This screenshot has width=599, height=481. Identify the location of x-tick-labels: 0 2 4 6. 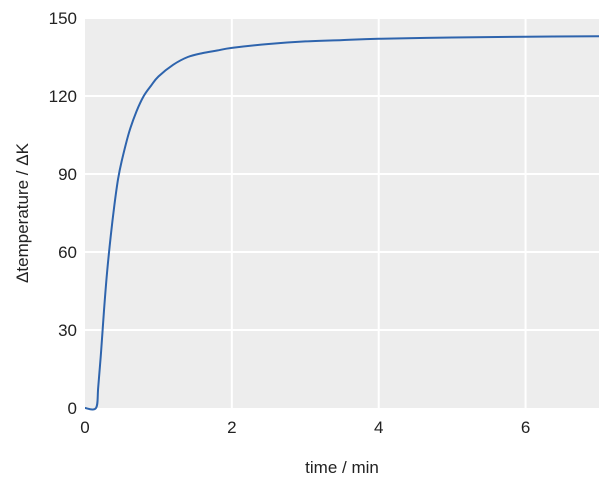
(305, 427).